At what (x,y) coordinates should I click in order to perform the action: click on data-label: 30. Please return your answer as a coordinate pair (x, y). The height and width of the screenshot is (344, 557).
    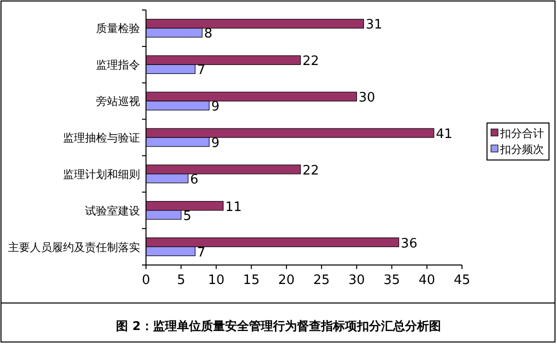
    Looking at the image, I should click on (367, 98).